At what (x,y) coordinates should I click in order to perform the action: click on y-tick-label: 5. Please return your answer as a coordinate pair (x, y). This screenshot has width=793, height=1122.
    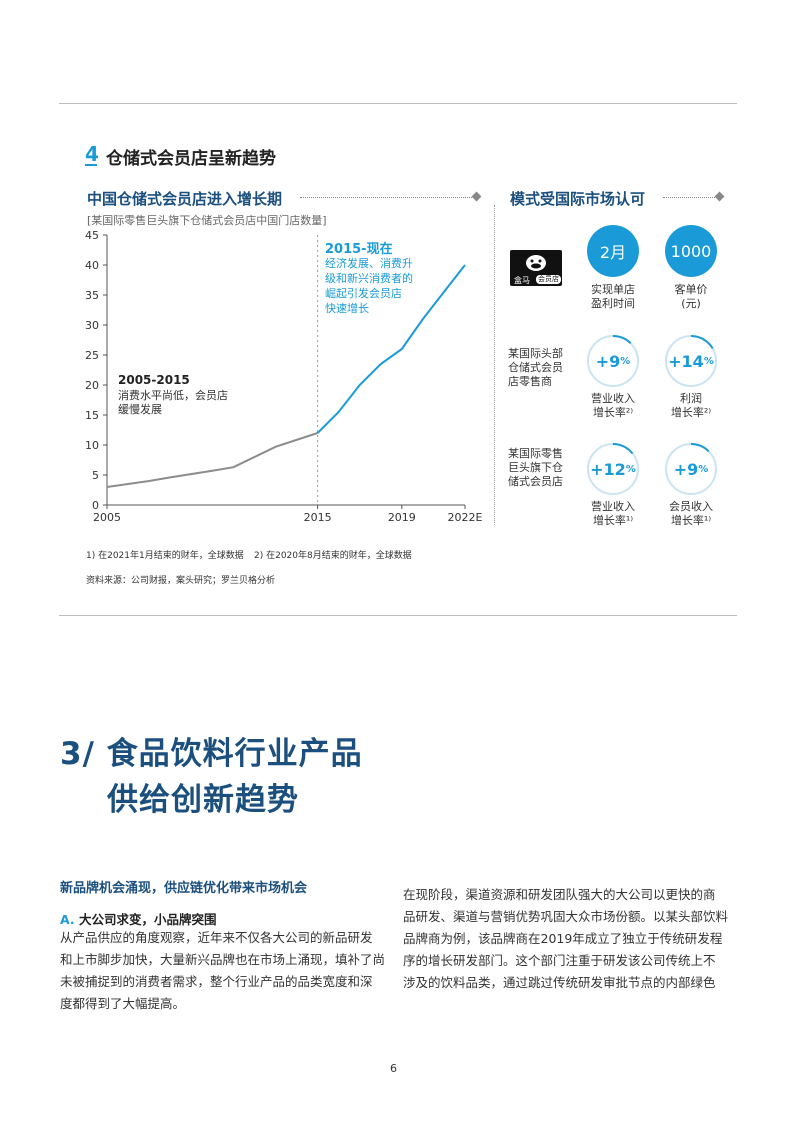
    Looking at the image, I should click on (95, 475).